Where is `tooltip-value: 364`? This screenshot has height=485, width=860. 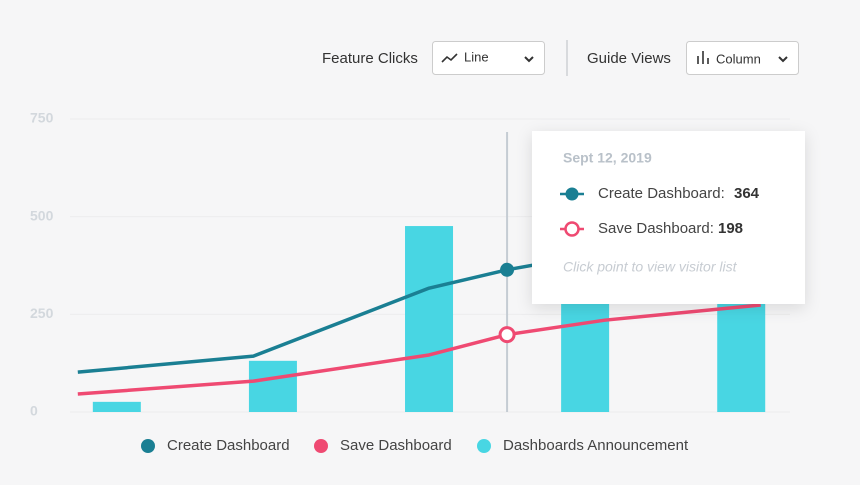 tooltip-value: 364 is located at coordinates (747, 193).